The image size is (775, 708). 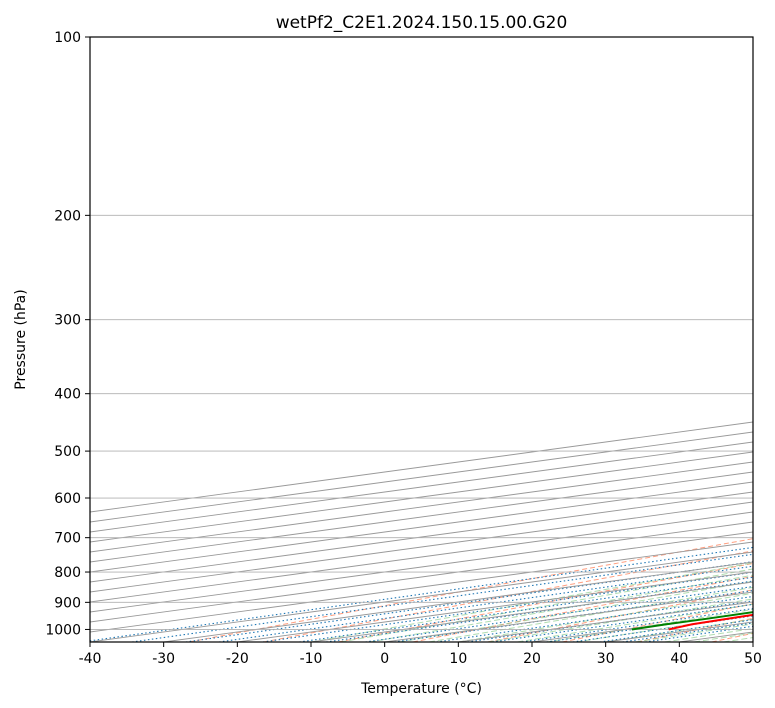 I want to click on x-tick-label: 0, so click(x=384, y=659).